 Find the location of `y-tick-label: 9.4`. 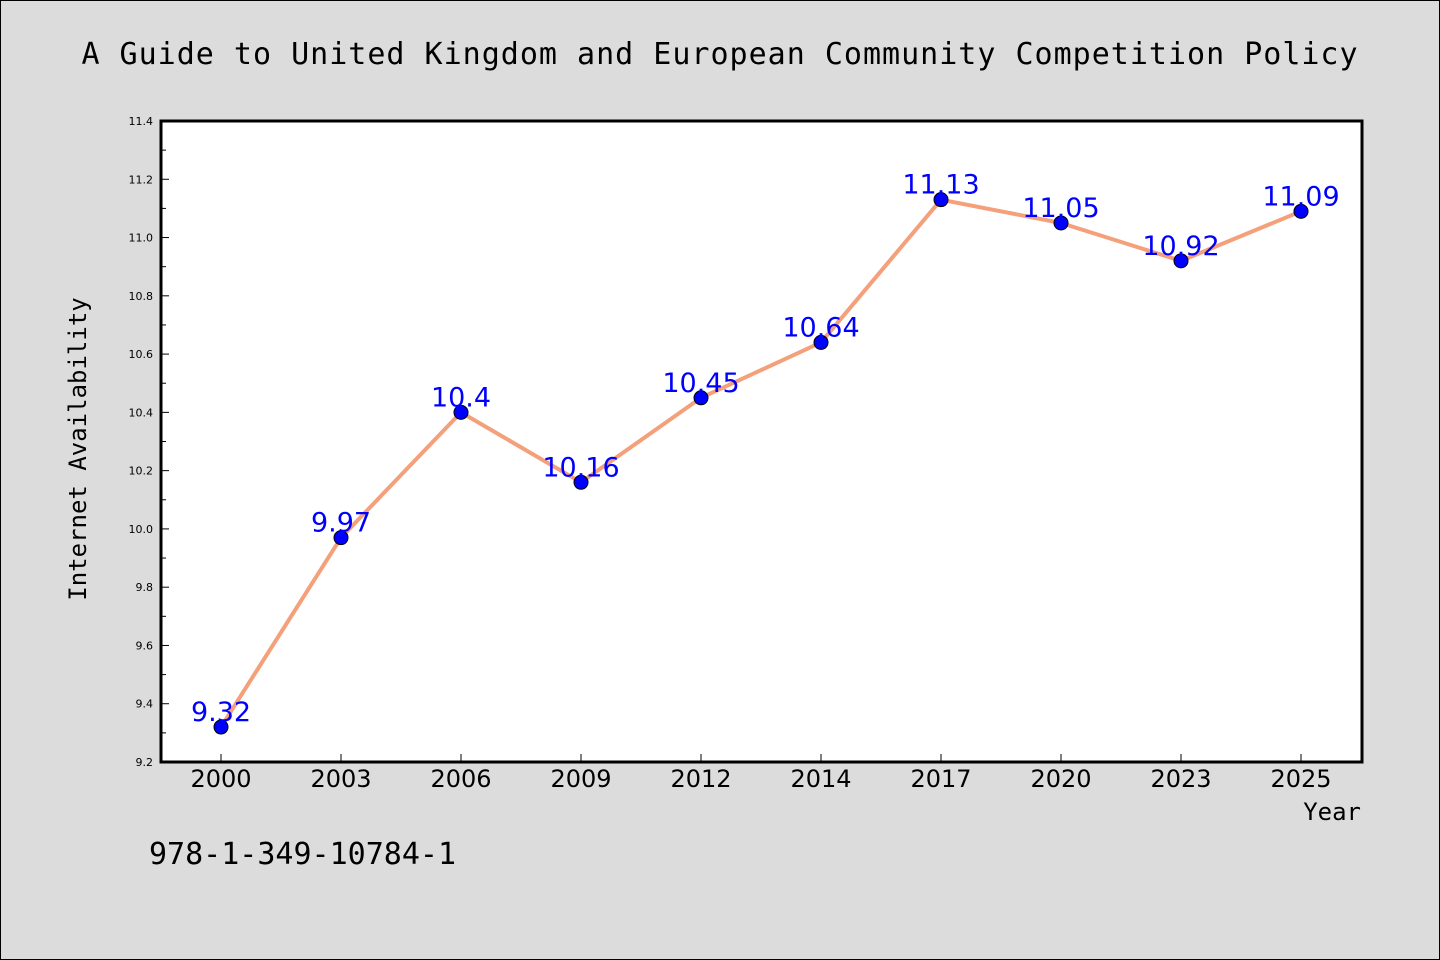

y-tick-label: 9.4 is located at coordinates (145, 704).